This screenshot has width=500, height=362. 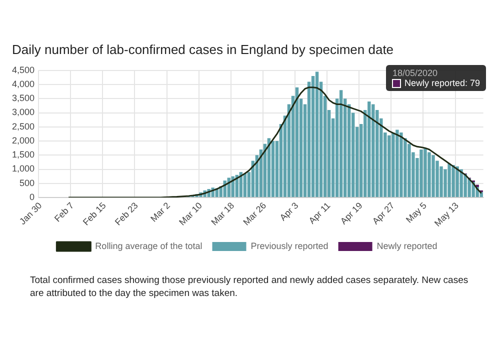 What do you see at coordinates (203, 50) in the screenshot?
I see `chart-title: Daily number of lab-confirmed cases in England by specimen date` at bounding box center [203, 50].